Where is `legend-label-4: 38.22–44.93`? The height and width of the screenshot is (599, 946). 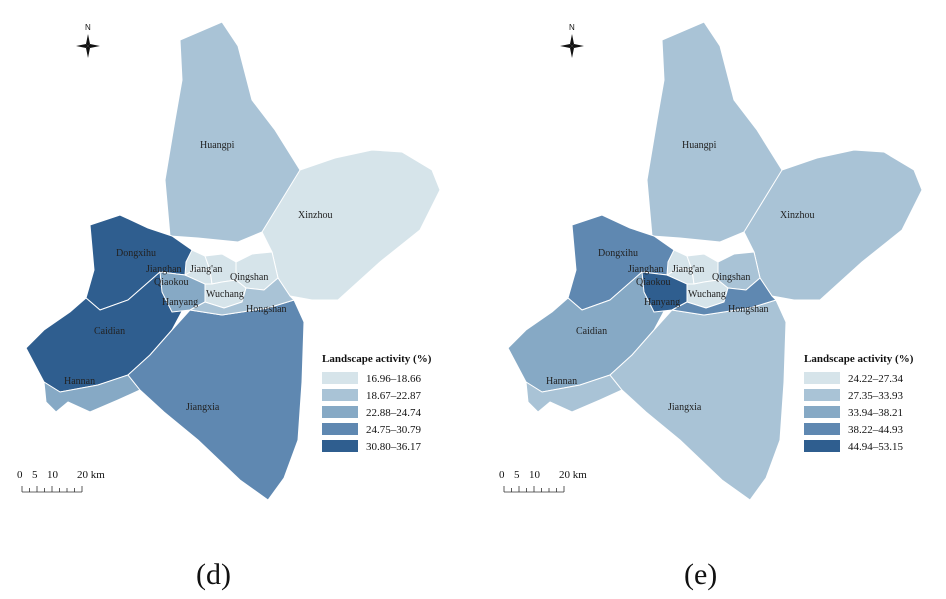
legend-label-4: 38.22–44.93 is located at coordinates (876, 430).